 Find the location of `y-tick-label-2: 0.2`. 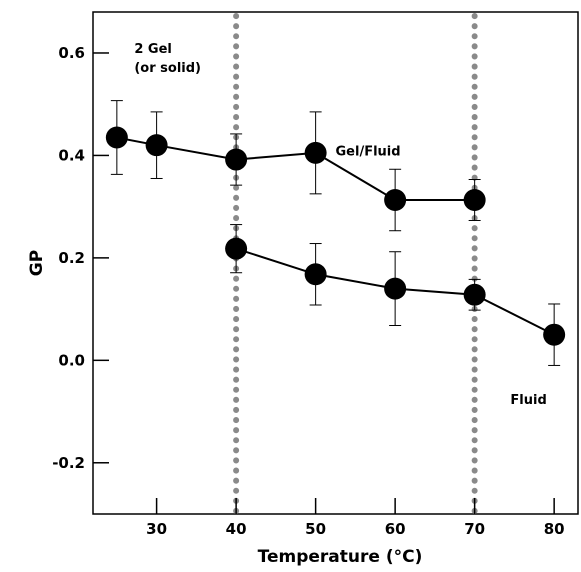

y-tick-label-2: 0.2 is located at coordinates (71, 258).